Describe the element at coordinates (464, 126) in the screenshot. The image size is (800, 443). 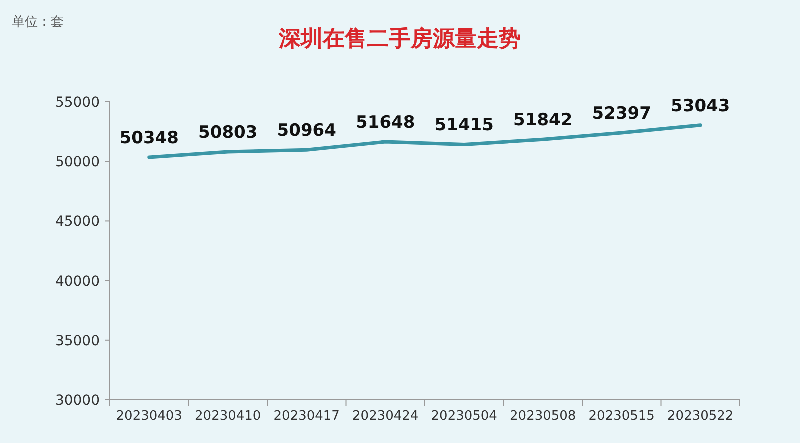
I see `data-label: 51415` at that location.